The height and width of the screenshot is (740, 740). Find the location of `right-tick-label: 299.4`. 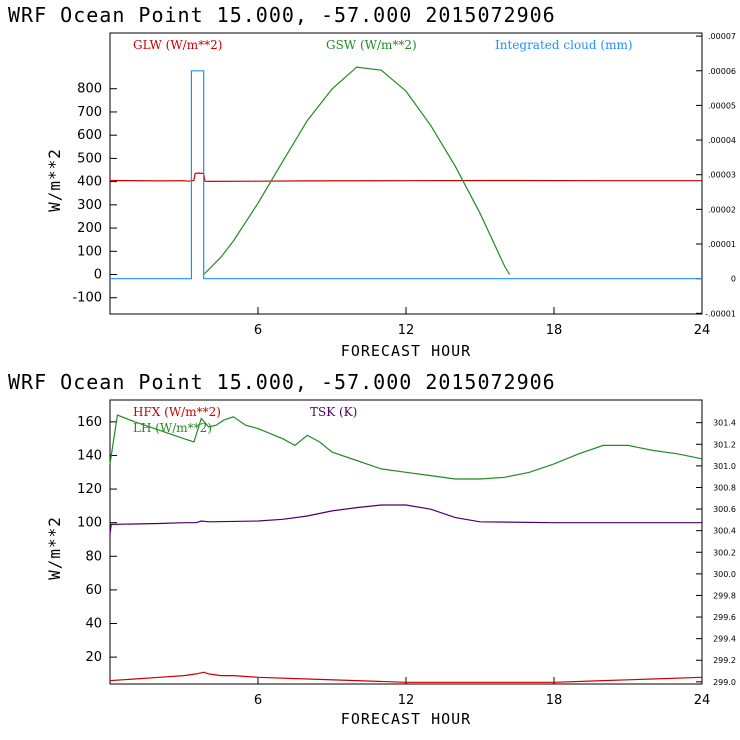

right-tick-label: 299.4 is located at coordinates (724, 639).